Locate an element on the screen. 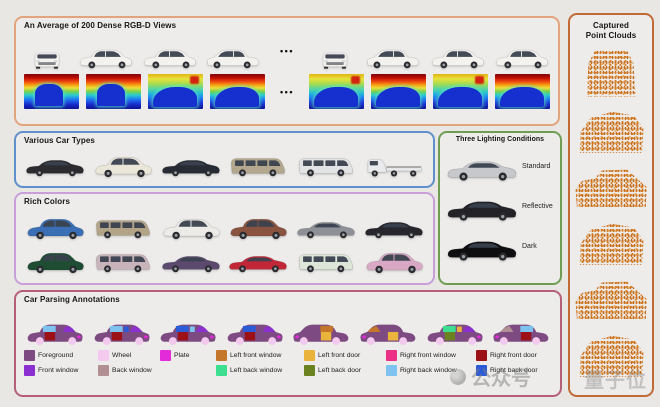 Image resolution: width=660 pixels, height=407 pixels. lighting-condition-label: Standard is located at coordinates (536, 167).